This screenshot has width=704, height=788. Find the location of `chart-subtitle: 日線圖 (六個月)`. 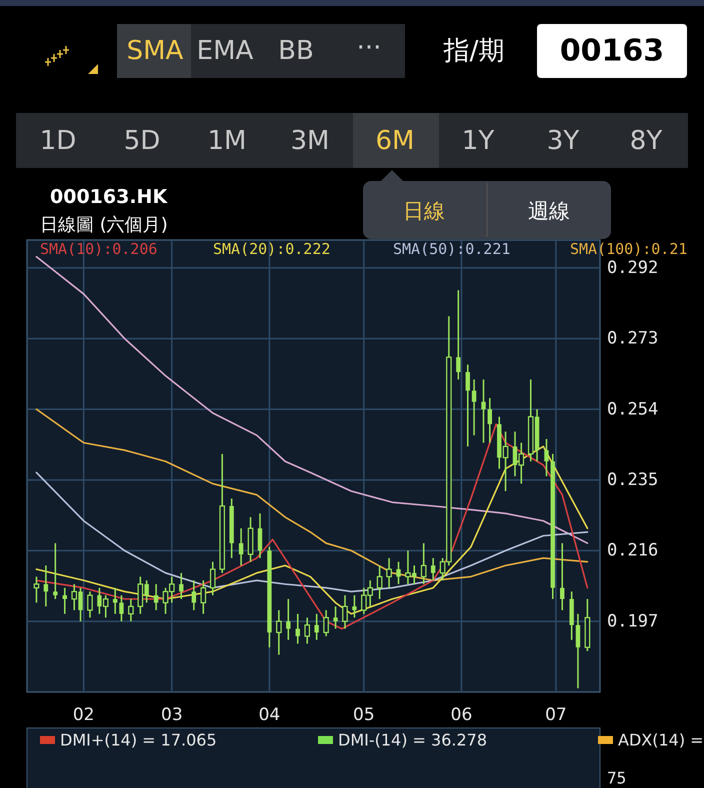

chart-subtitle: 日線圖 (六個月) is located at coordinates (104, 225).